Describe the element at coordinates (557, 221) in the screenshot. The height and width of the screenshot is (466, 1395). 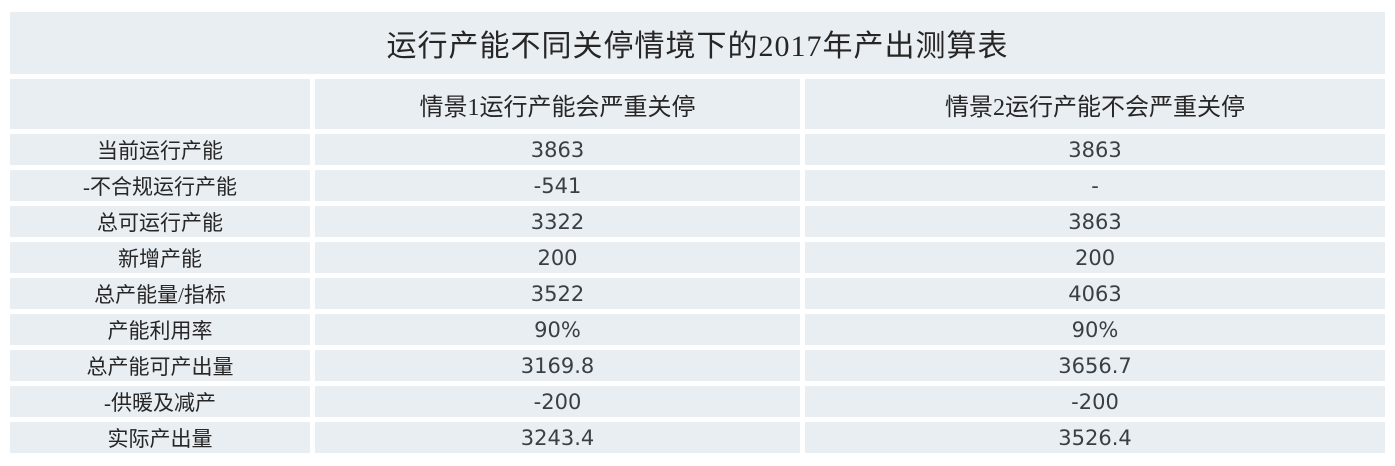
I see `scenario1-value: 3322` at that location.